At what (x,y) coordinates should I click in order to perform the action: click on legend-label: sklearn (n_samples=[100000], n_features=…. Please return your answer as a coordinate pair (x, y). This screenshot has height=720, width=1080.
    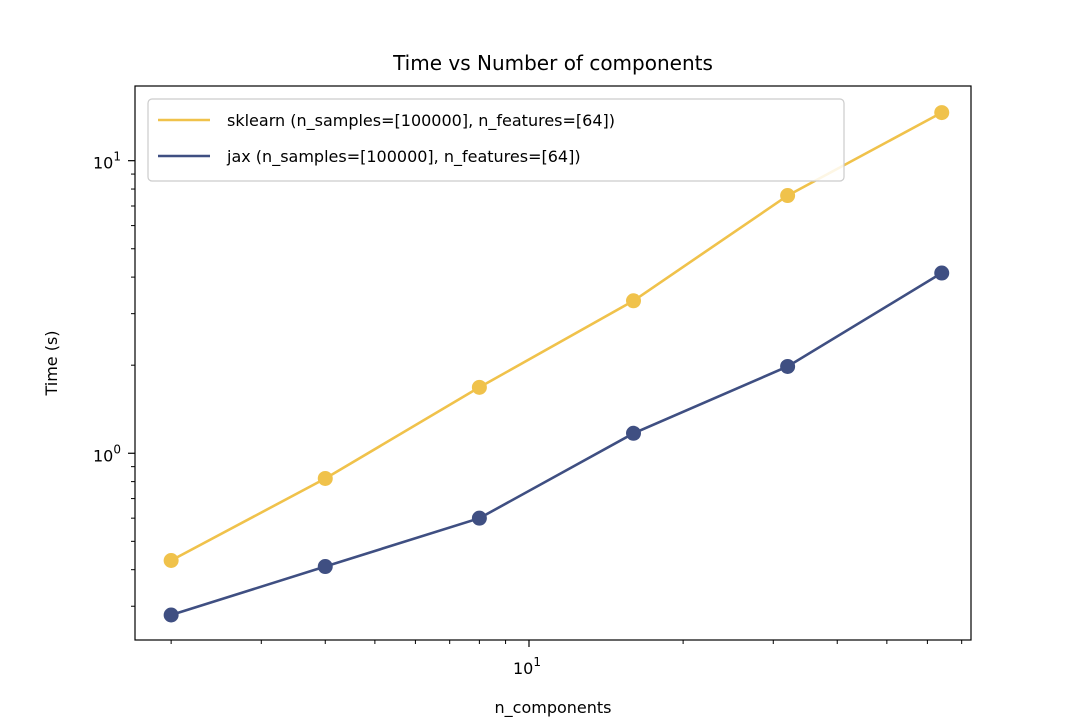
    Looking at the image, I should click on (421, 121).